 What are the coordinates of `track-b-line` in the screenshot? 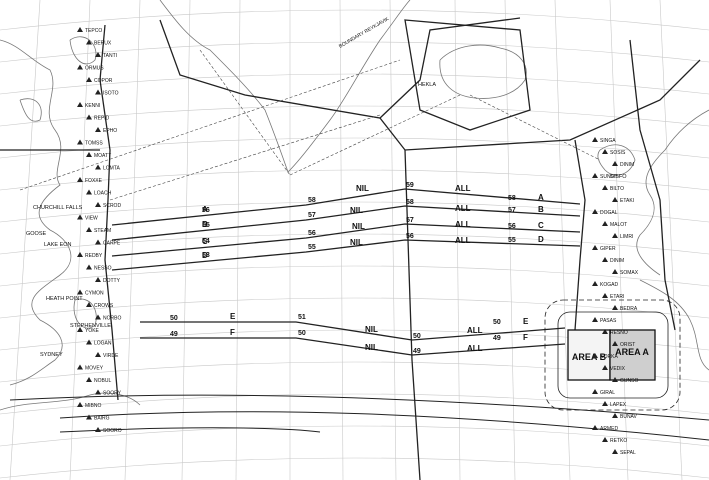 It's located at (346, 223).